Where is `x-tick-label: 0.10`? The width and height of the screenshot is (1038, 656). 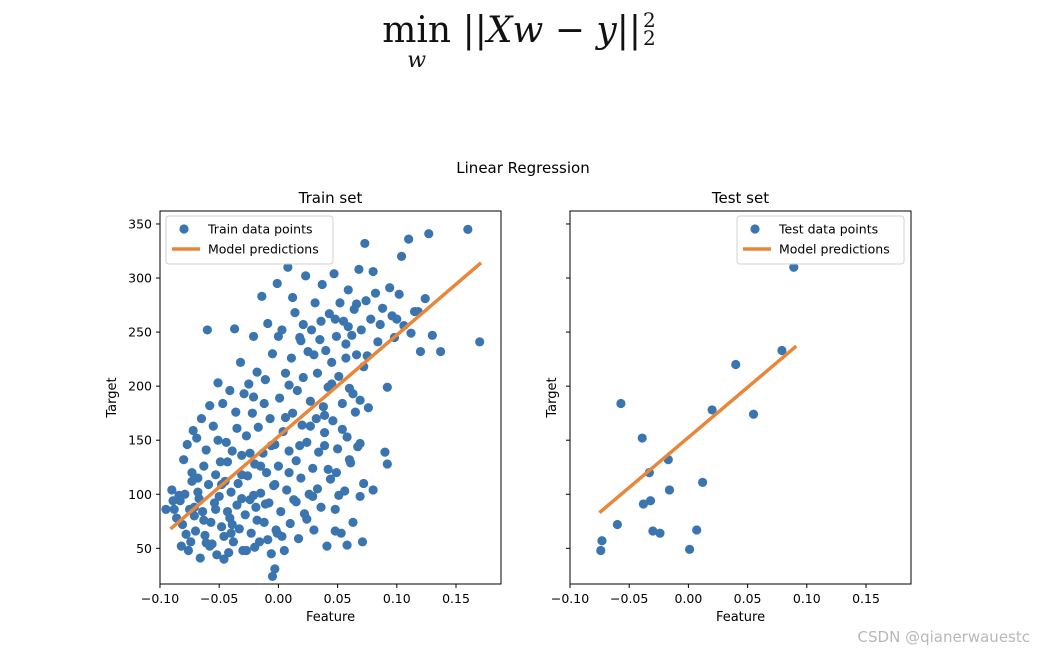 x-tick-label: 0.10 is located at coordinates (397, 598).